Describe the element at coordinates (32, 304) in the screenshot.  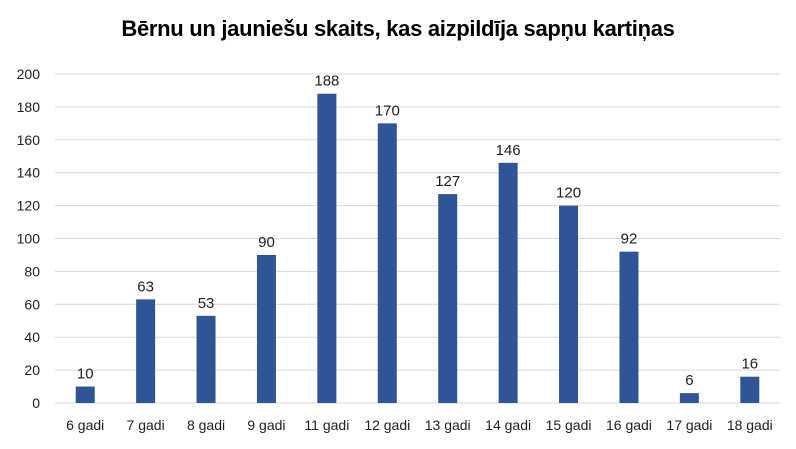
I see `y-tick-label: 60` at that location.